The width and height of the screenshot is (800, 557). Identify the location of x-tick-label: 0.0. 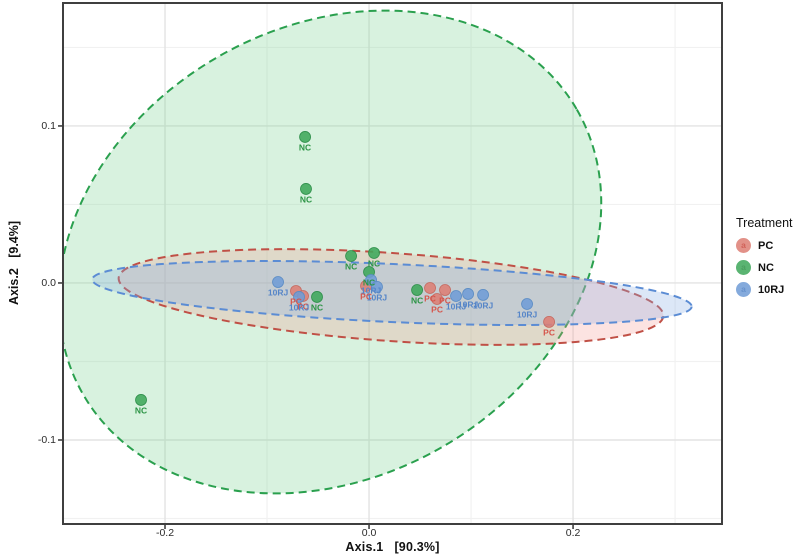
(369, 533).